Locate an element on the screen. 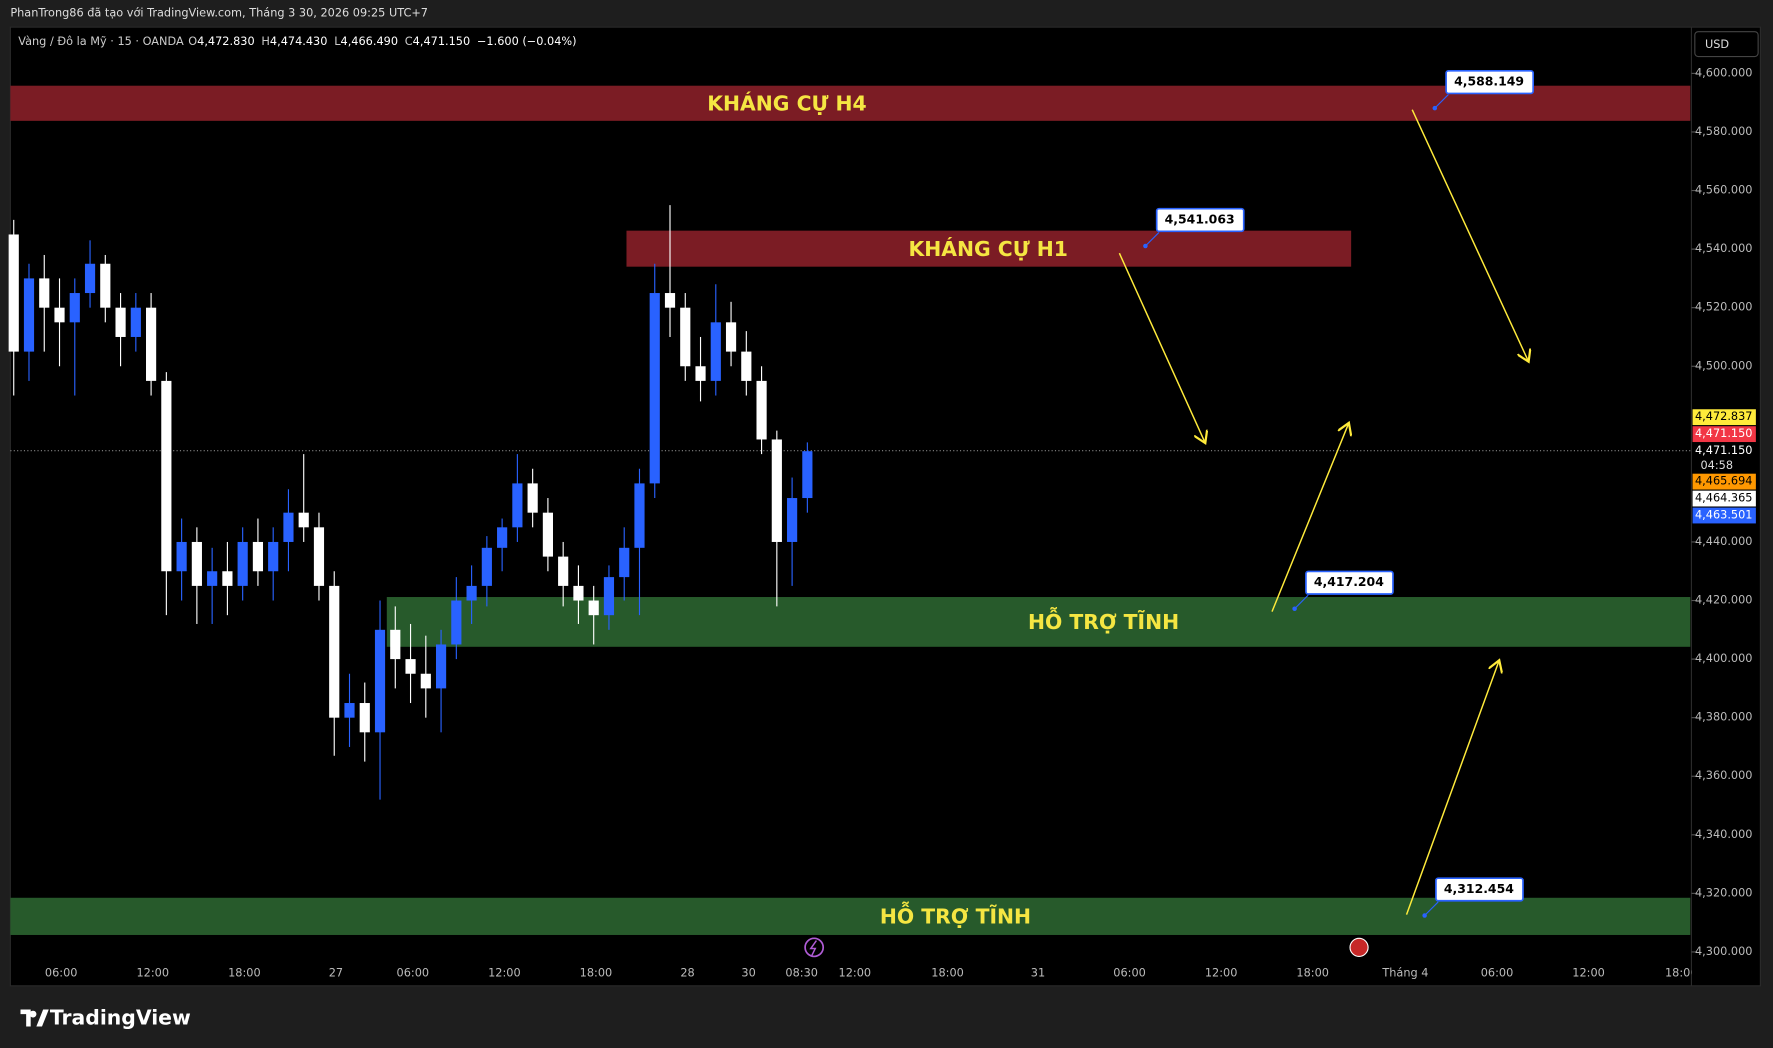 The height and width of the screenshot is (1048, 1773). y-tick-label: 4,340.000 is located at coordinates (1724, 834).